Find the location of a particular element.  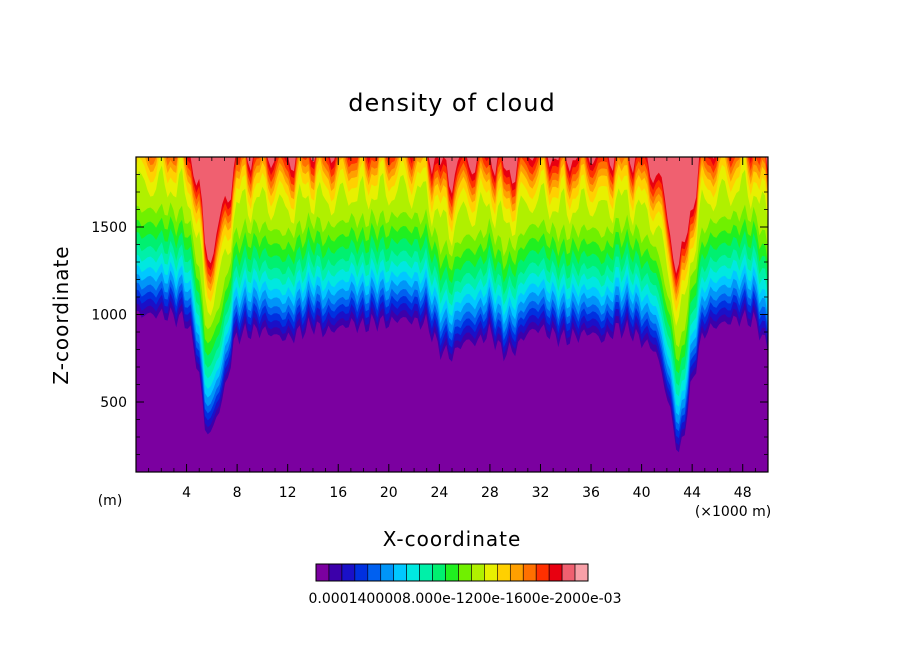

x-axis-label: X-coordinate is located at coordinates (452, 539).